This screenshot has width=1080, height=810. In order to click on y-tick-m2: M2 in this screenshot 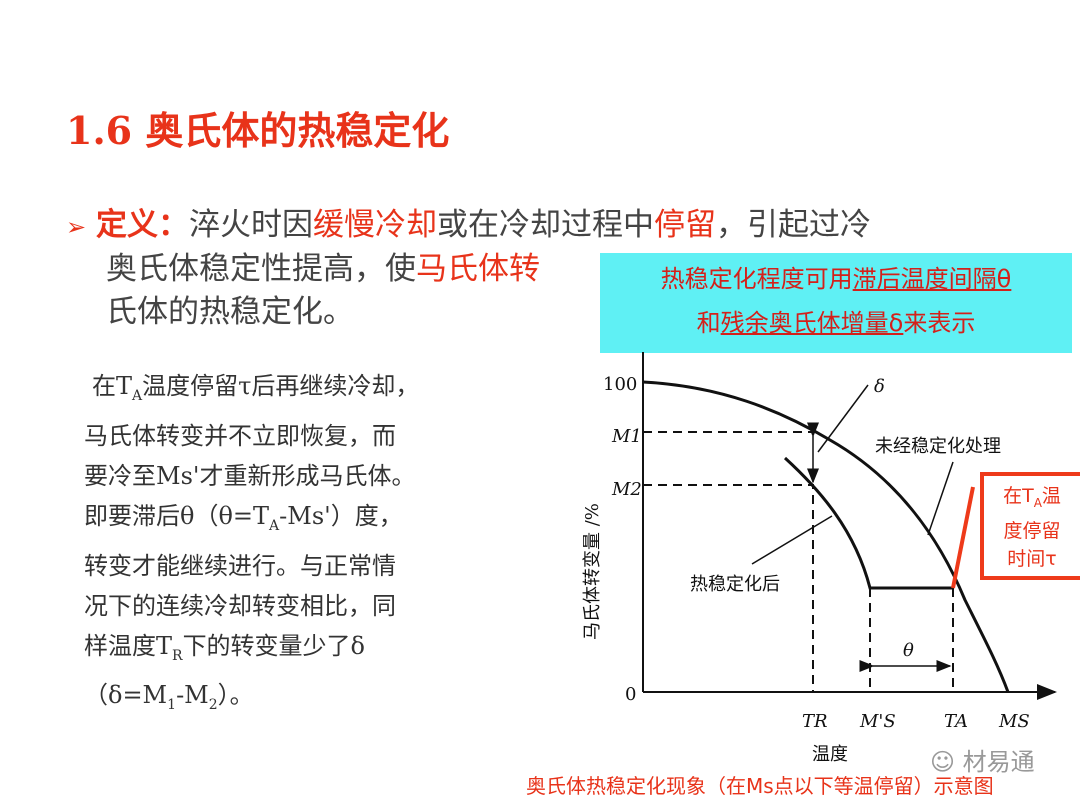, I will do `click(626, 489)`.